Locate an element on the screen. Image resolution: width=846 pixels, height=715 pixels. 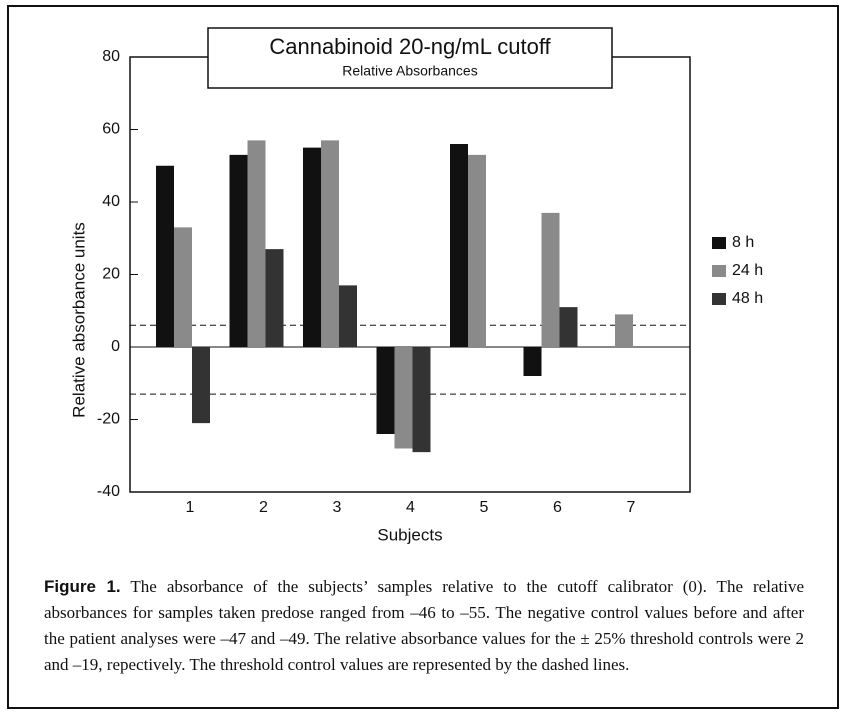
legend-label: 24 h is located at coordinates (747, 270).